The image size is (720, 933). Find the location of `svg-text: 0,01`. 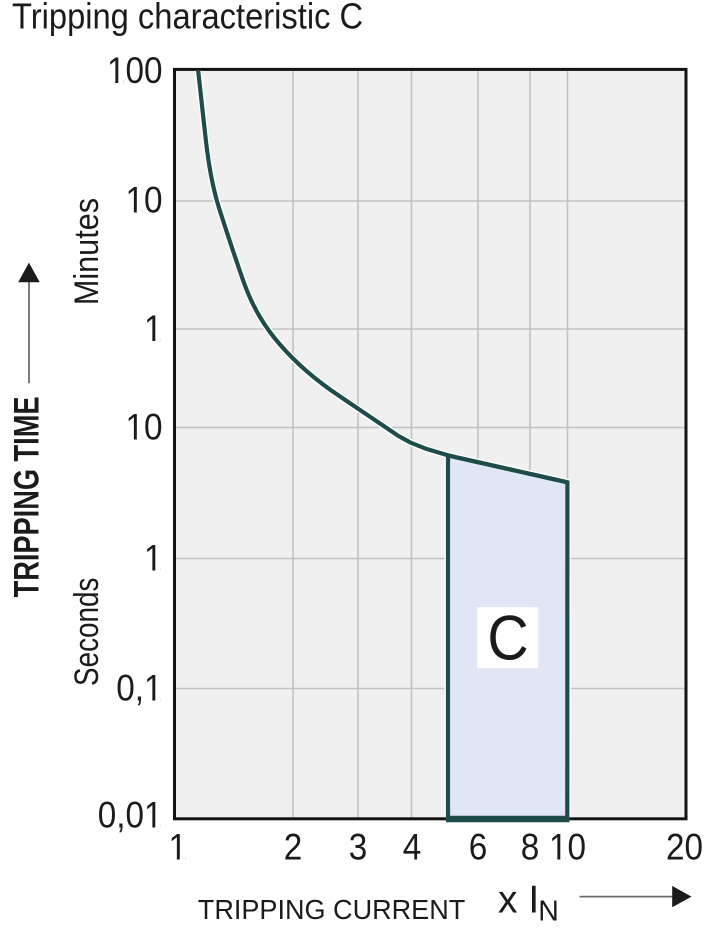

svg-text: 0,01 is located at coordinates (130, 815).